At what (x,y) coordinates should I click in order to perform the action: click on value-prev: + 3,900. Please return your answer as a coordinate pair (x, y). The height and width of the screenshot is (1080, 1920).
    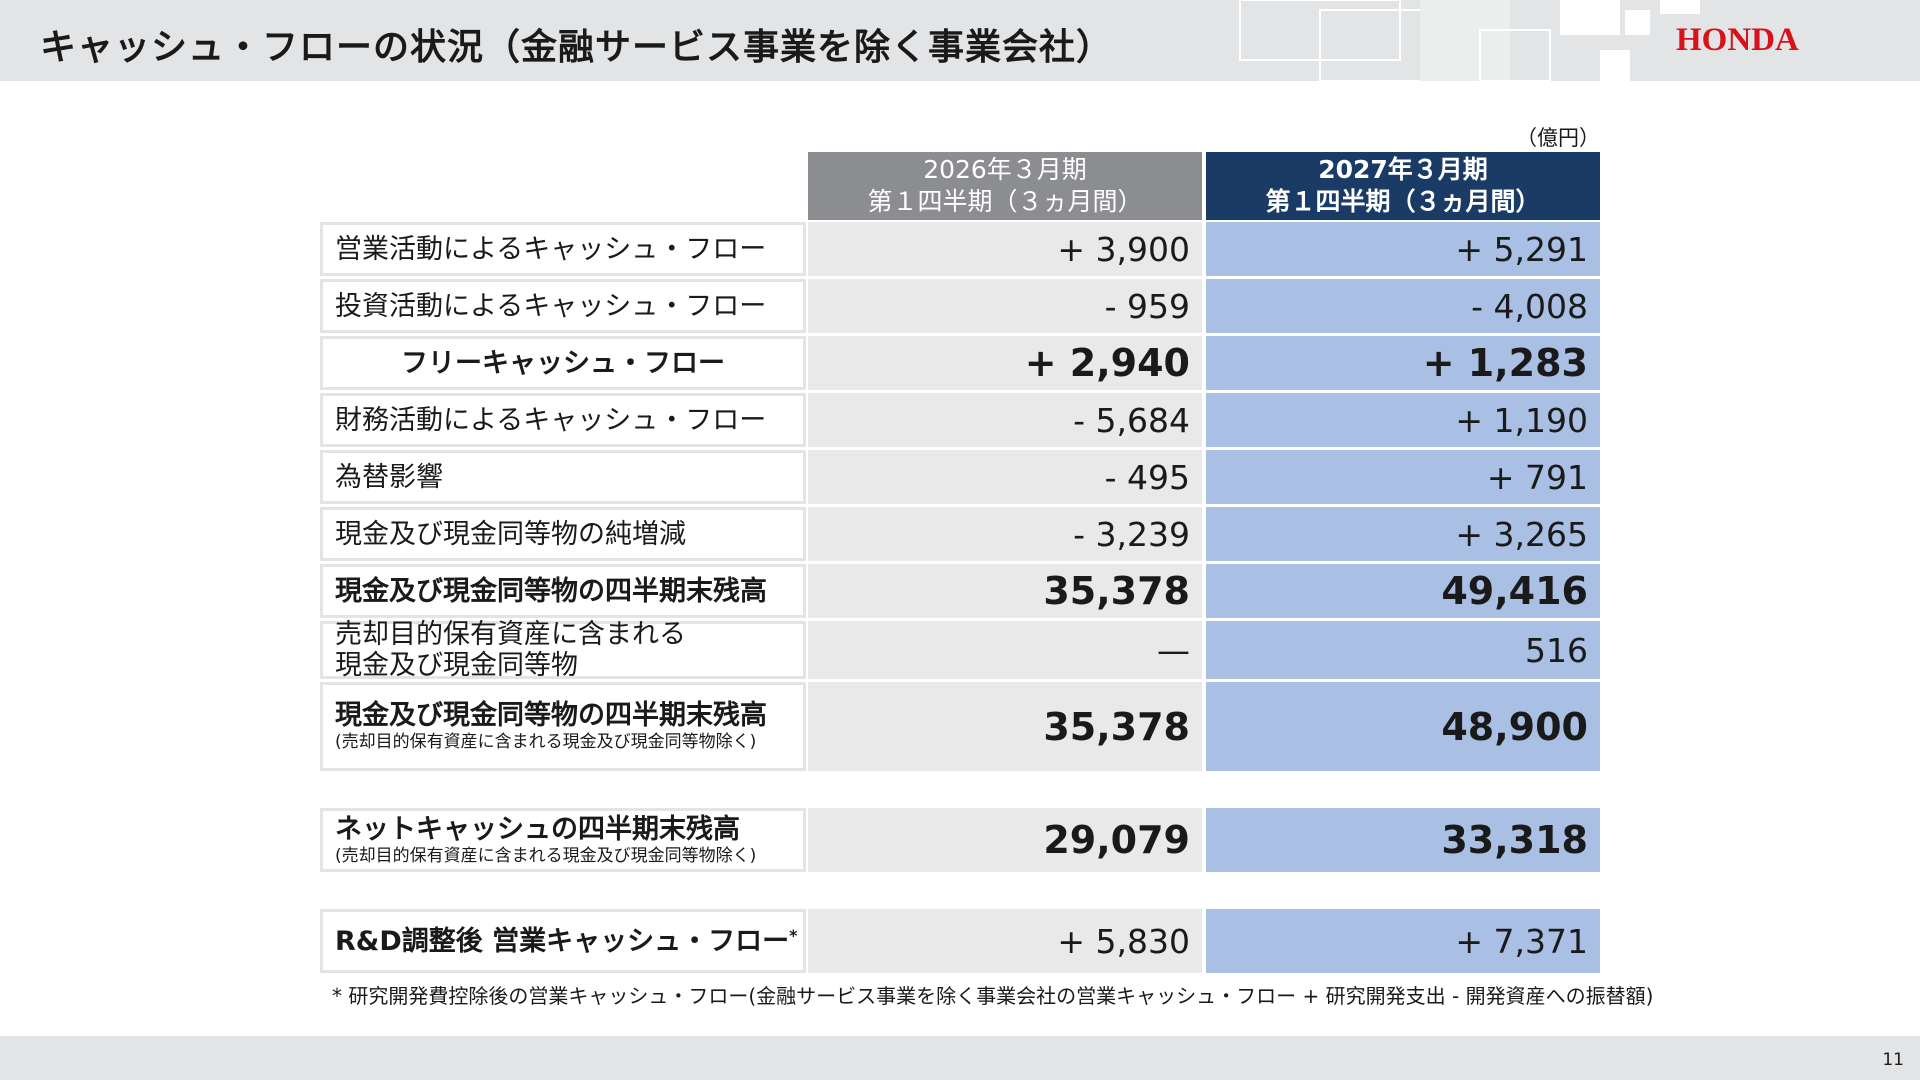
    Looking at the image, I should click on (1005, 249).